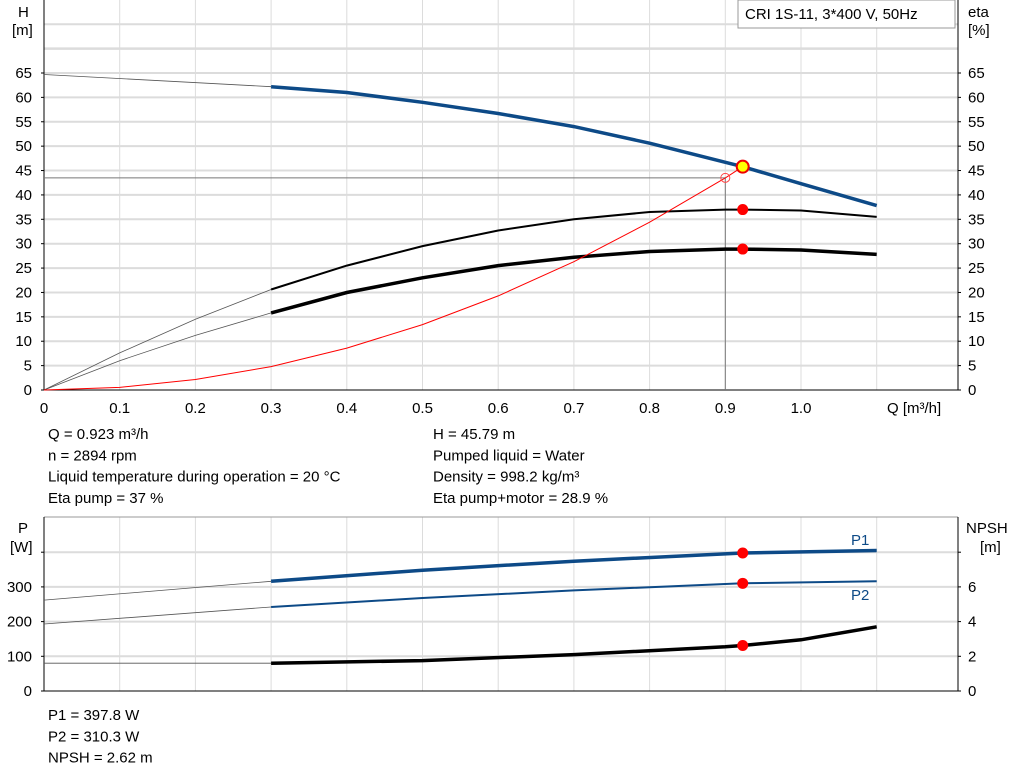 The image size is (1024, 781). I want to click on x-tick-label: 0.8, so click(649, 408).